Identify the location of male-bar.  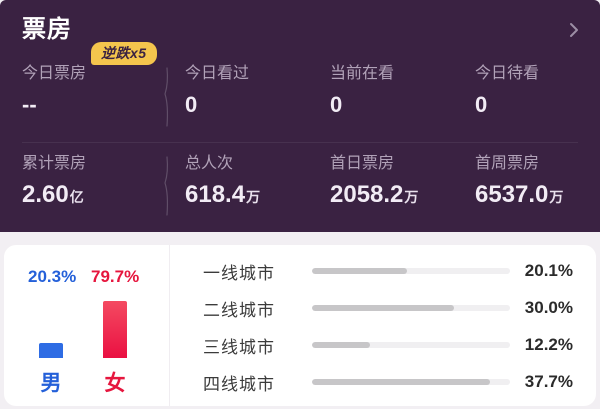
(51, 350).